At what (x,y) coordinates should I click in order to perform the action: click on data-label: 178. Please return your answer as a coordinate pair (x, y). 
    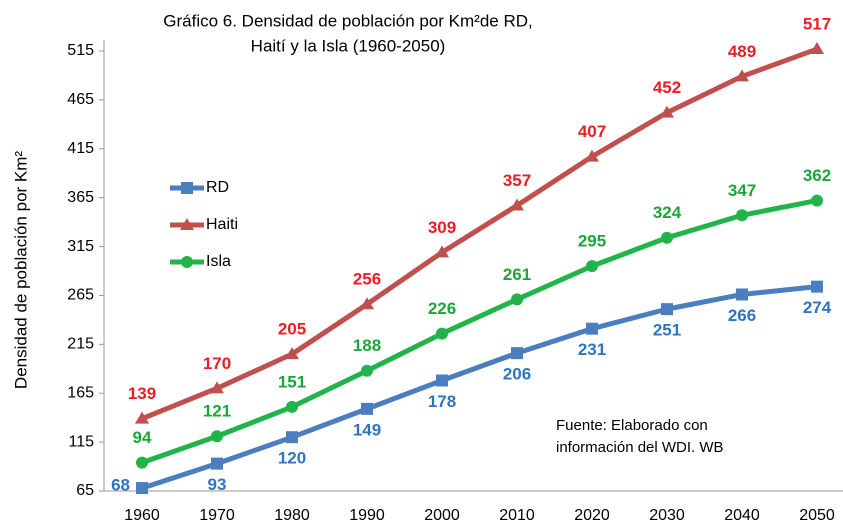
    Looking at the image, I should click on (442, 401).